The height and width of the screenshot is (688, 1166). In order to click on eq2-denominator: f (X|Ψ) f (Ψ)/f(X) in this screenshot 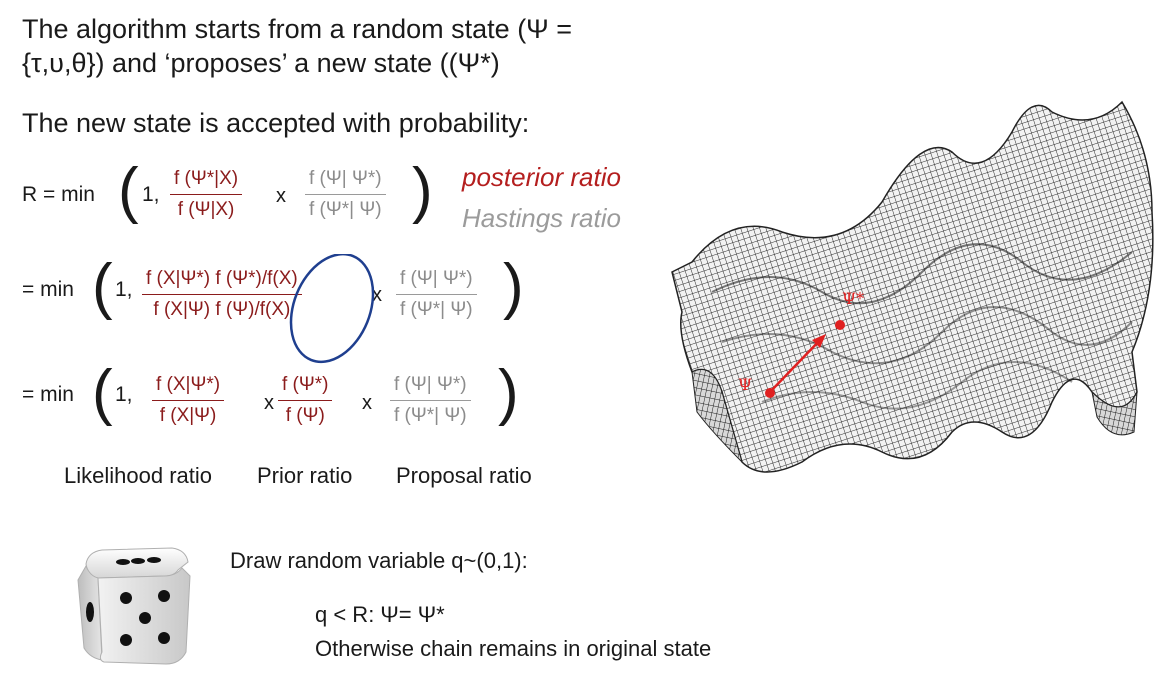, I will do `click(222, 309)`.